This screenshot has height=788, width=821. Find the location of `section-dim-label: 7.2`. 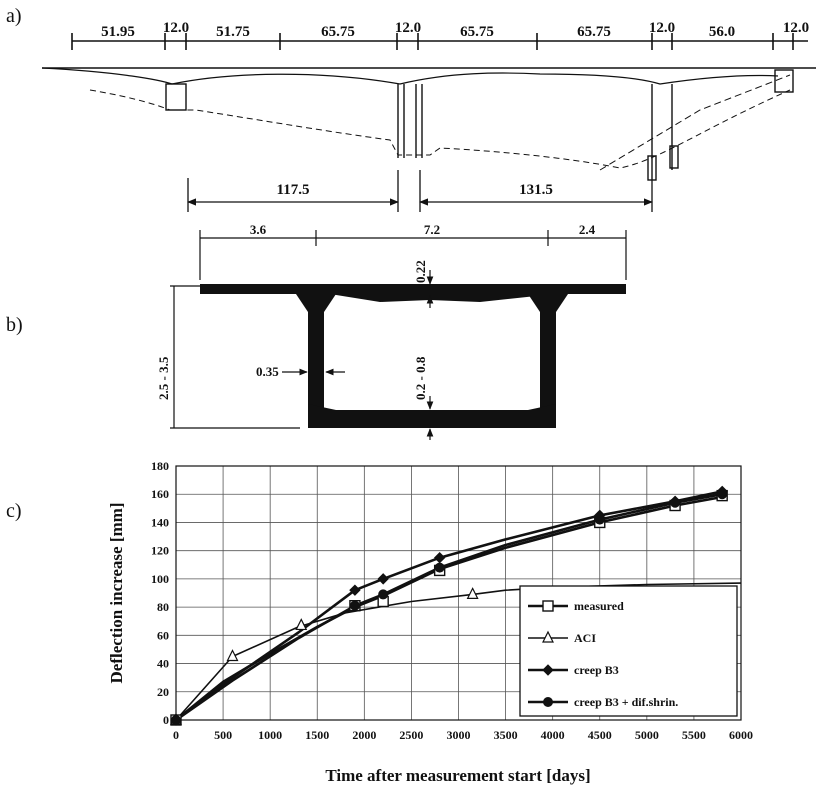

section-dim-label: 7.2 is located at coordinates (432, 229).